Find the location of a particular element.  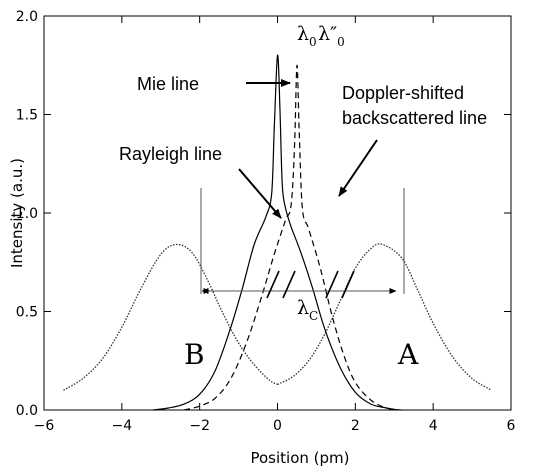

y-tick-label: 1.0 is located at coordinates (27, 214).